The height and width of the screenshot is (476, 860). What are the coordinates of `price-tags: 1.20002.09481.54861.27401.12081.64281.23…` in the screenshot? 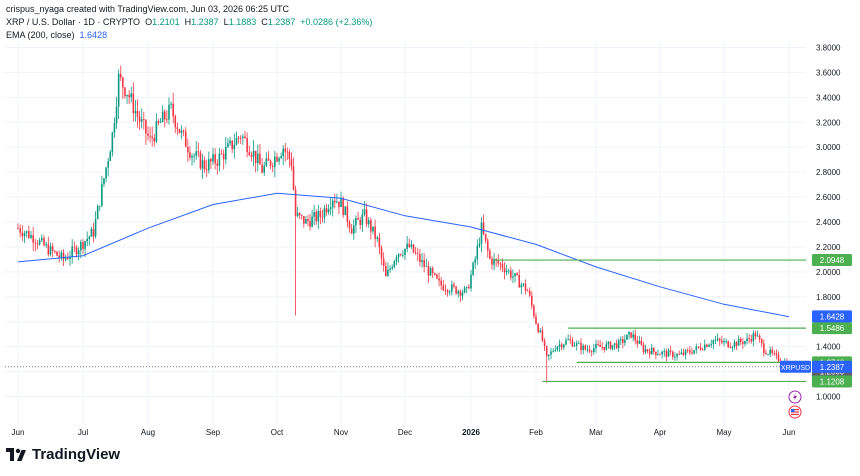 It's located at (816, 321).